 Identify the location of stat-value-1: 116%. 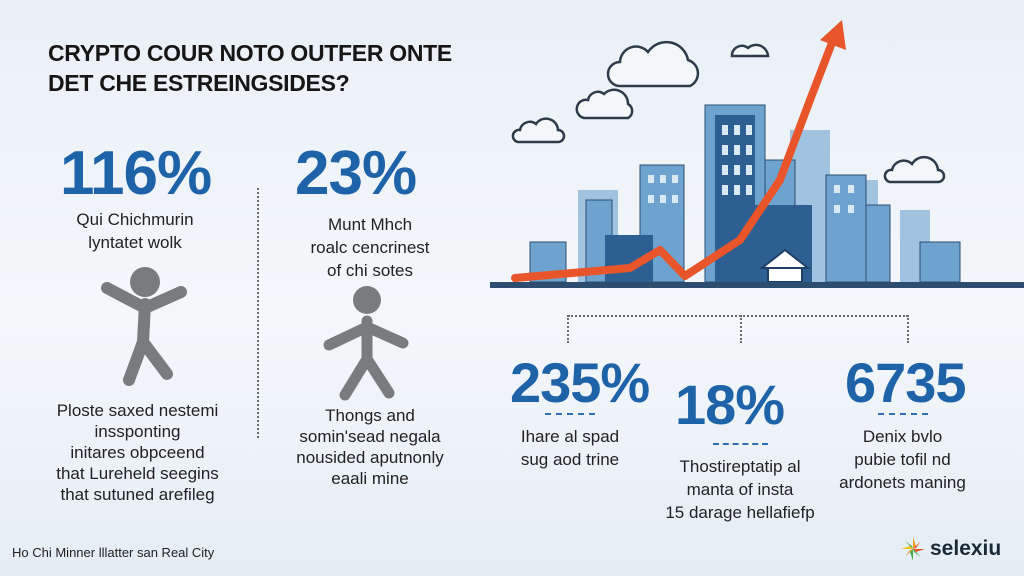
(136, 173).